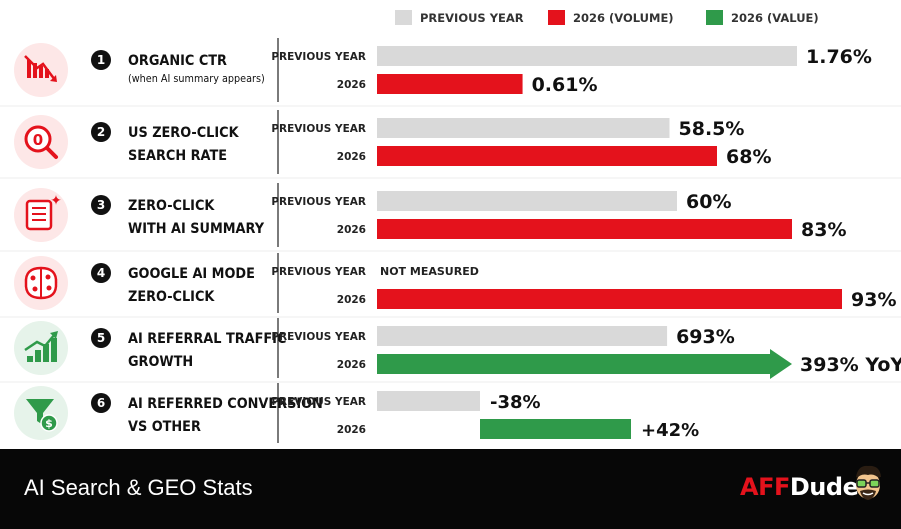 Image resolution: width=901 pixels, height=529 pixels. I want to click on row-title: AI REFERRAL TRAFFIC, so click(207, 340).